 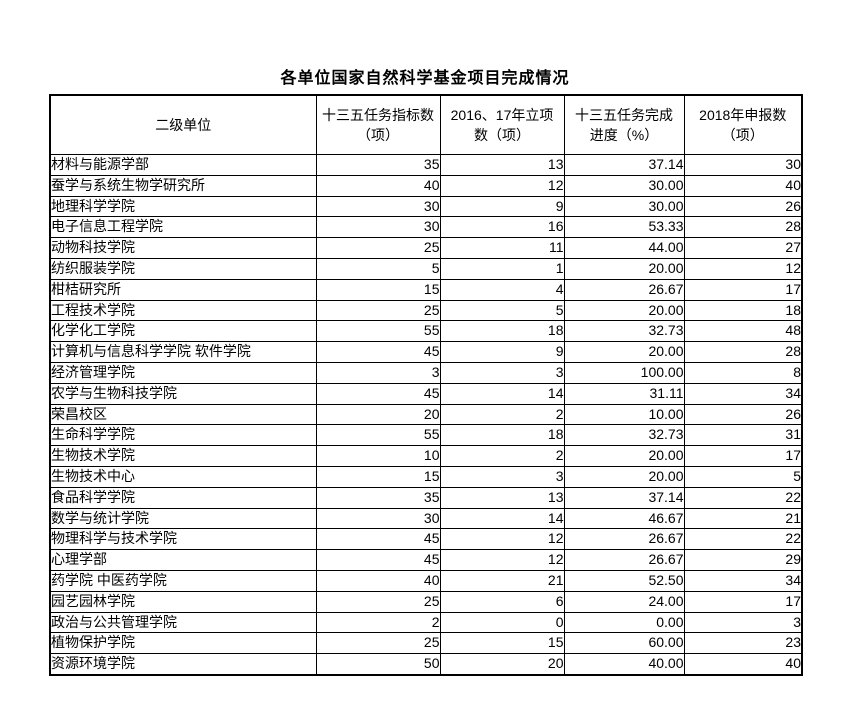 I want to click on value-cell: 0.00, so click(x=624, y=622).